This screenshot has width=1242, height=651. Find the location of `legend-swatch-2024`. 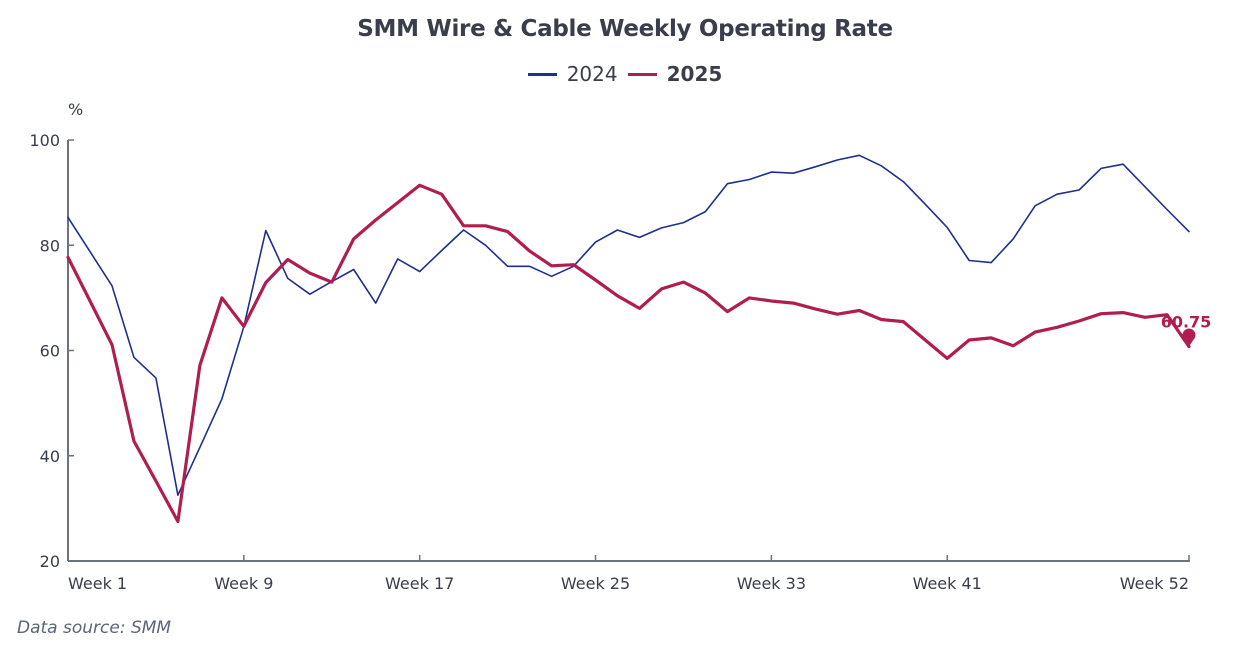

legend-swatch-2024 is located at coordinates (542, 74).